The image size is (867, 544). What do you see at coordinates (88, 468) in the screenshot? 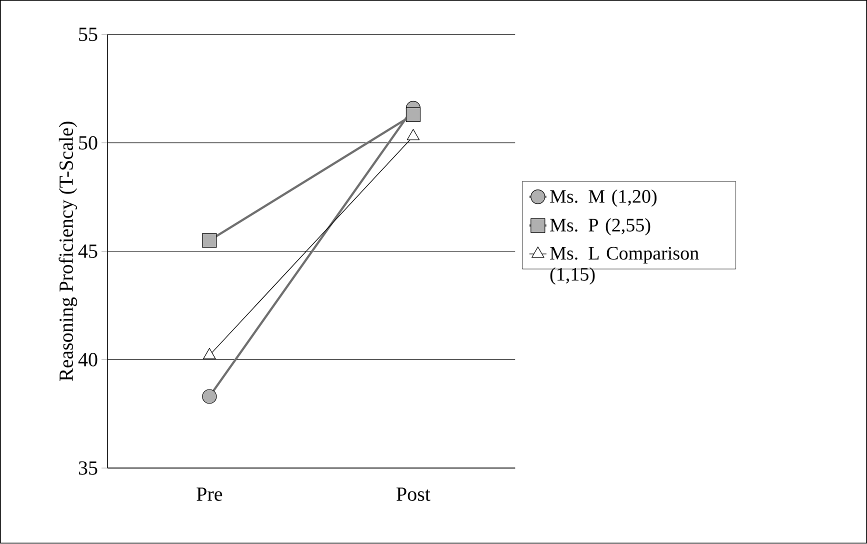
I see `y-tick-label: 35` at bounding box center [88, 468].